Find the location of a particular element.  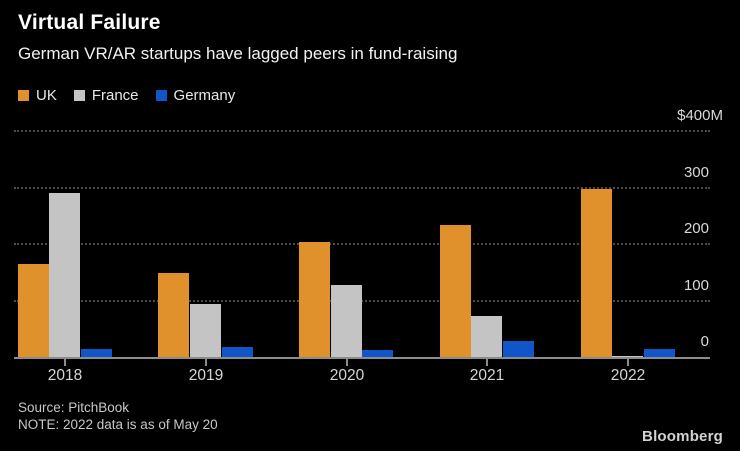

bar-germany-2018 is located at coordinates (96, 353).